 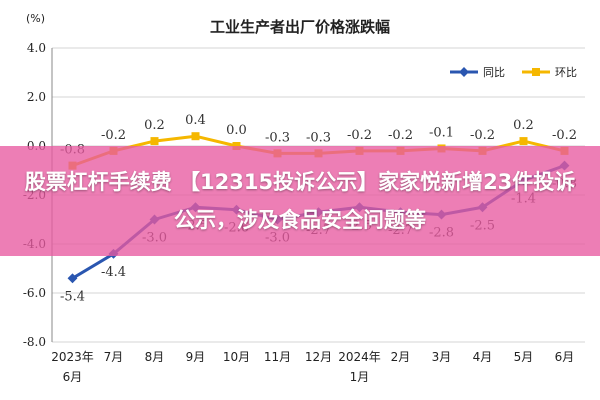 I want to click on legend-label: 同比, so click(x=494, y=72).